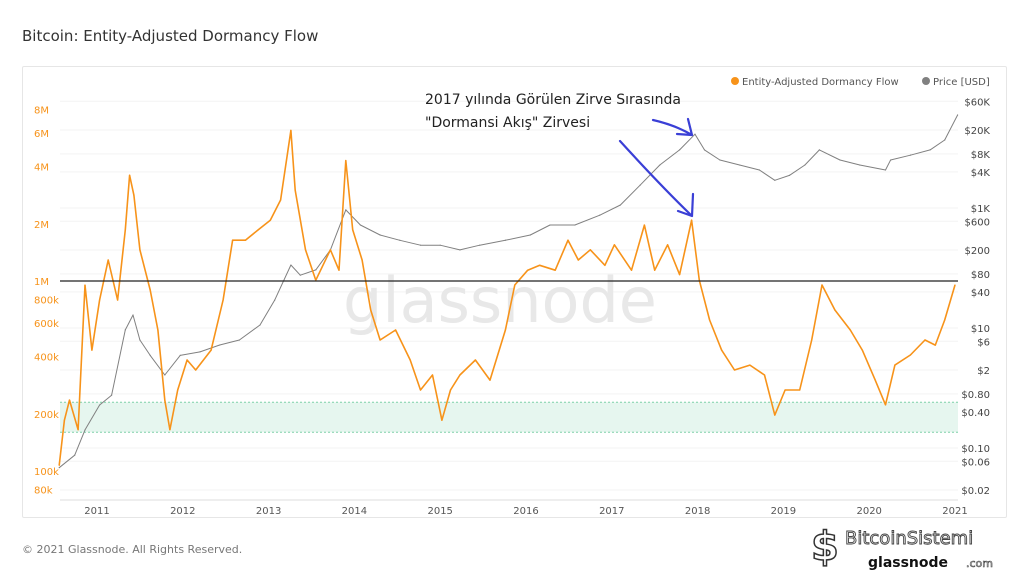 The height and width of the screenshot is (576, 1024). What do you see at coordinates (980, 293) in the screenshot?
I see `right-axis-tick-label: $40` at bounding box center [980, 293].